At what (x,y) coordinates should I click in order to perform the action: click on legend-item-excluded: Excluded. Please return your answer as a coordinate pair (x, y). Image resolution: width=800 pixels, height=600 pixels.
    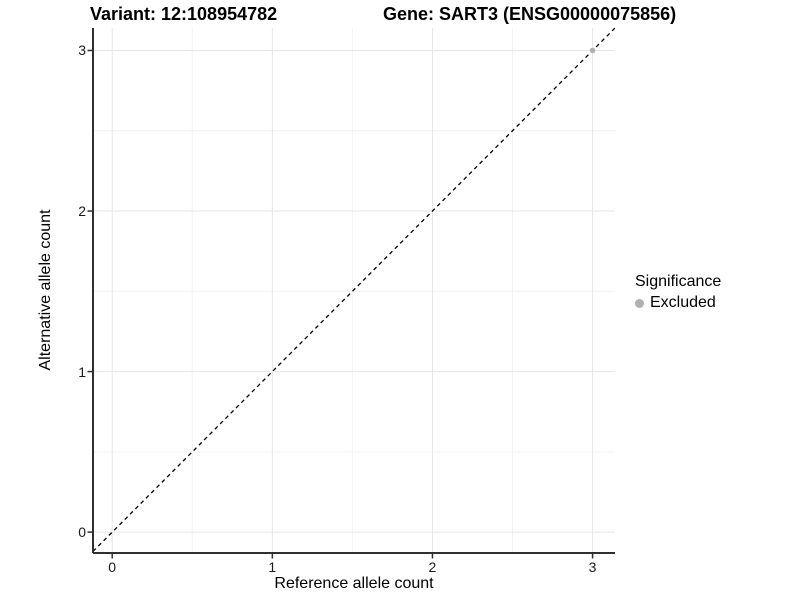
    Looking at the image, I should click on (678, 303).